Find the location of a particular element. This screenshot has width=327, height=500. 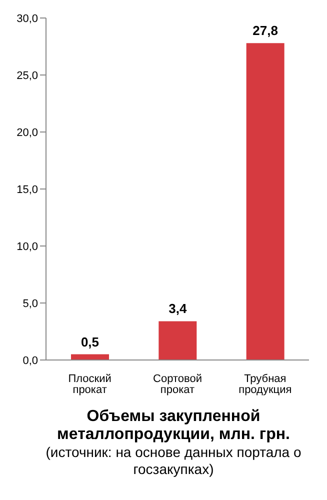

y-tick-label: 25,0 is located at coordinates (27, 76).